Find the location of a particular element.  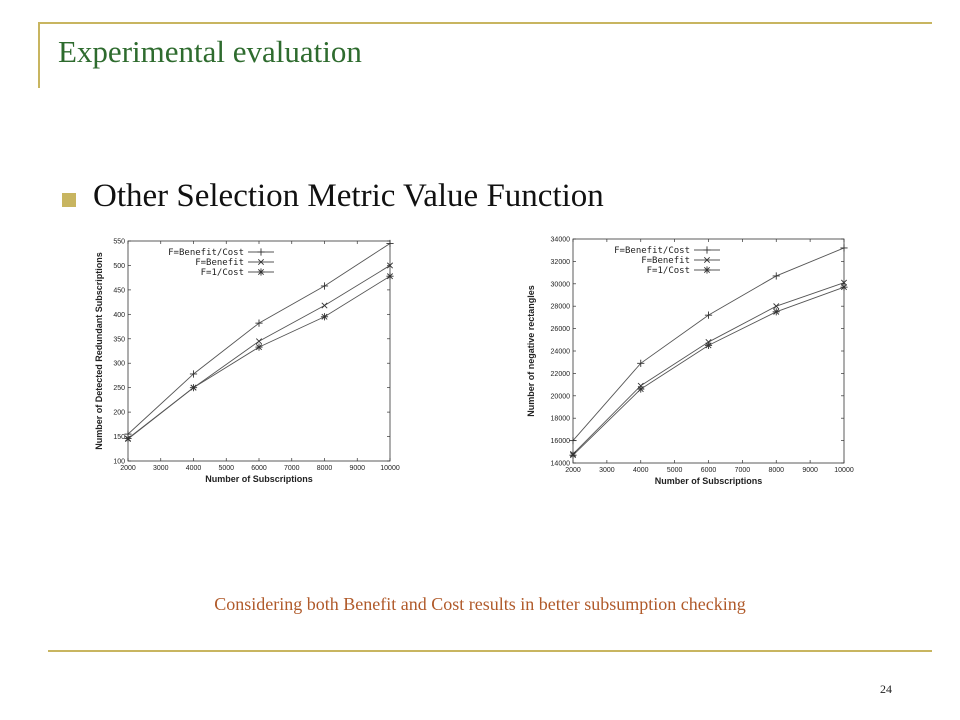

bottom-divider is located at coordinates (490, 651).